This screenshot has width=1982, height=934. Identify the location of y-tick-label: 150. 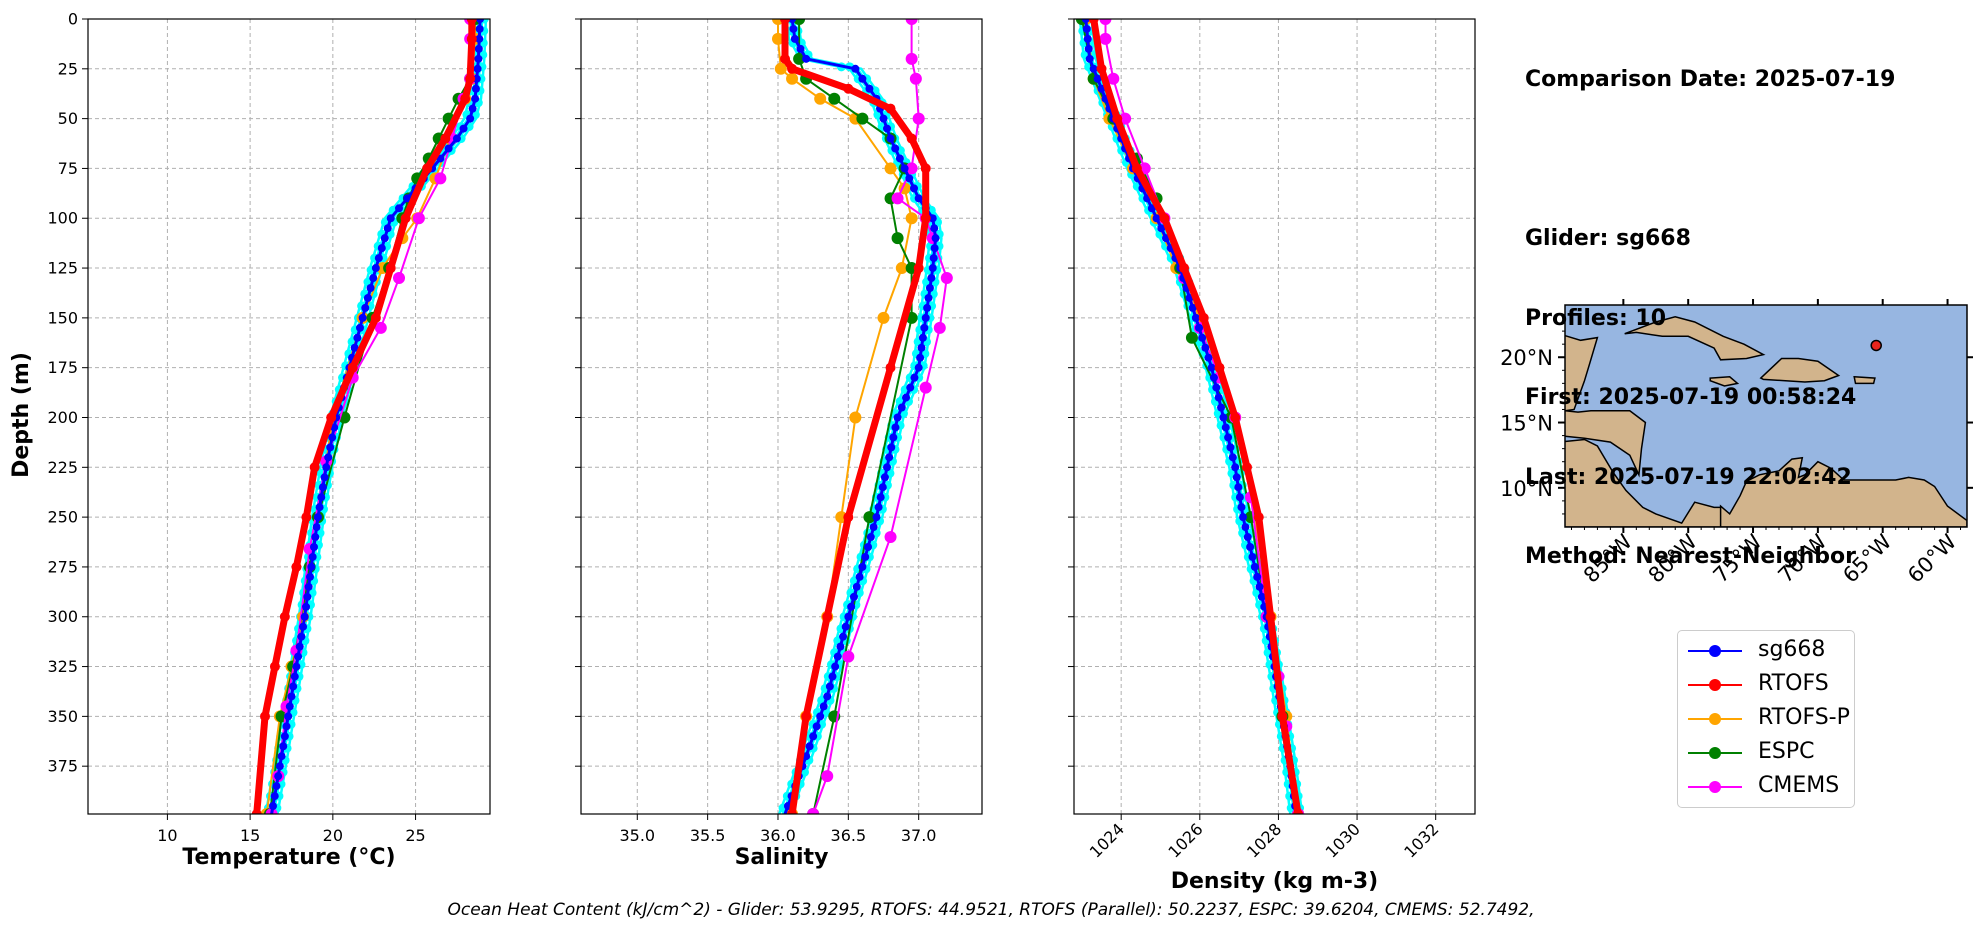
(62, 317).